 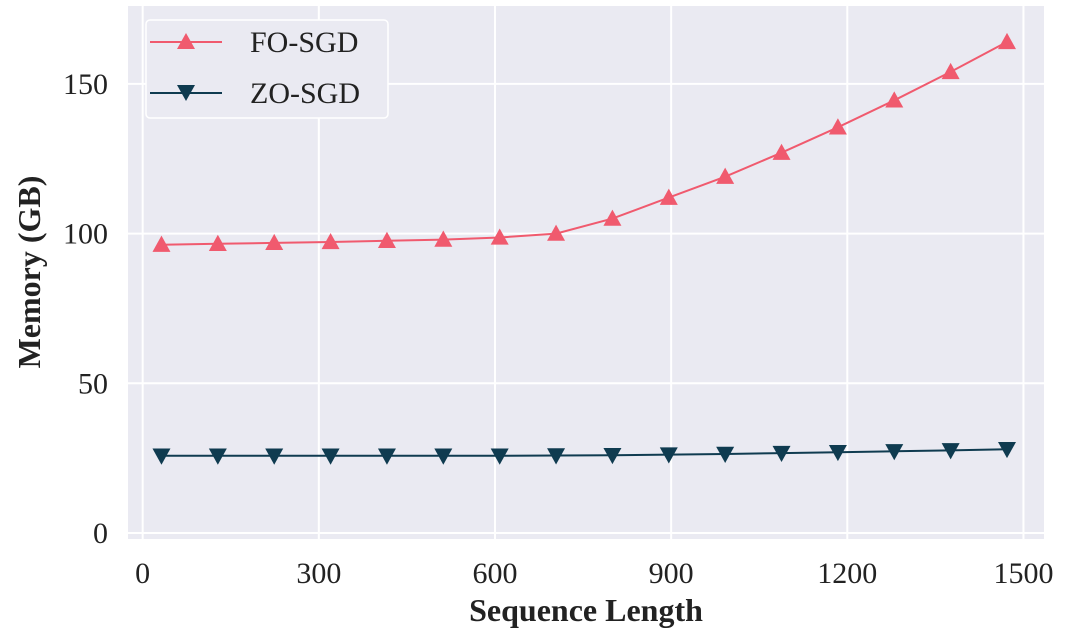 I want to click on y-tick-label: 150, so click(x=85, y=84).